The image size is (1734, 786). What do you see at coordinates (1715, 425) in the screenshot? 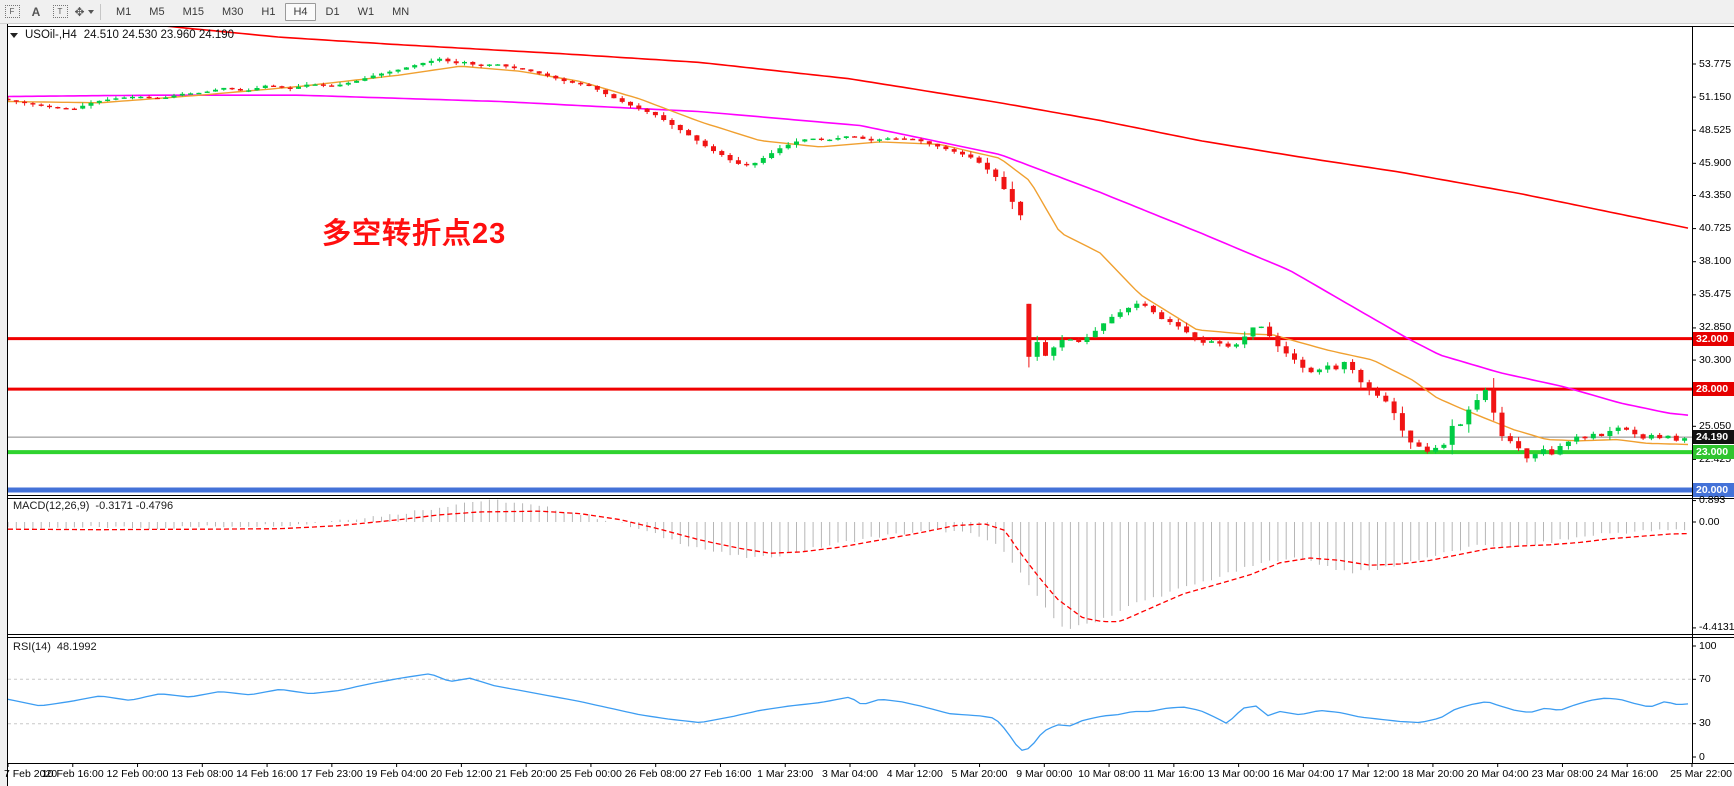
I see `price-tick-label: 25.050` at bounding box center [1715, 425].